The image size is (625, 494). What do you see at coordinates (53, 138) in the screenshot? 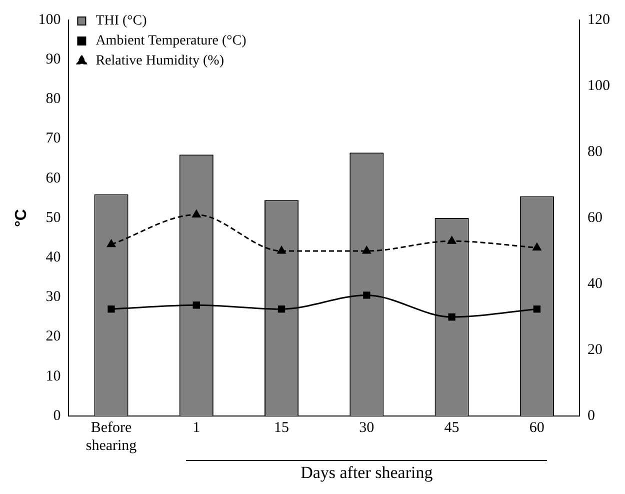
I see `y-tick-label: 70` at bounding box center [53, 138].